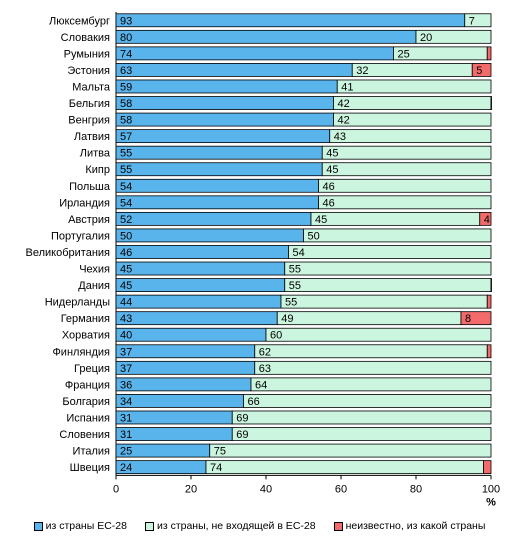 Image resolution: width=519 pixels, height=542 pixels. Describe the element at coordinates (261, 385) in the screenshot. I see `data-label: 64` at that location.